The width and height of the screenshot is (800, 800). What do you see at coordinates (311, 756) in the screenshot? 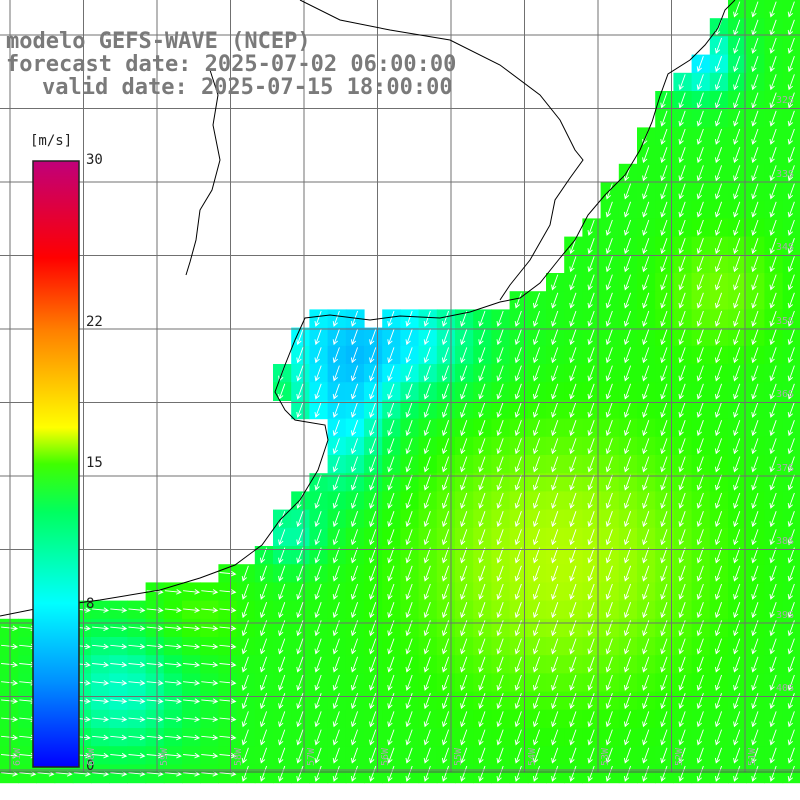
I see `longitude-label: 57W` at bounding box center [311, 756].